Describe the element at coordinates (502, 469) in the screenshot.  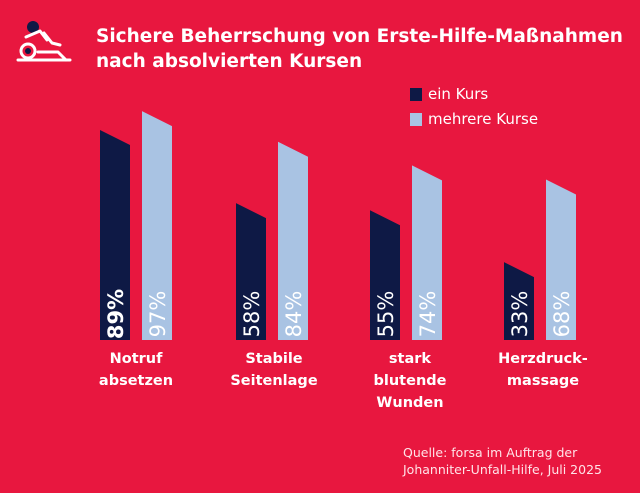
I see `source-line-2: Johanniter-Unfall-Hilfe, Juli 2025` at that location.